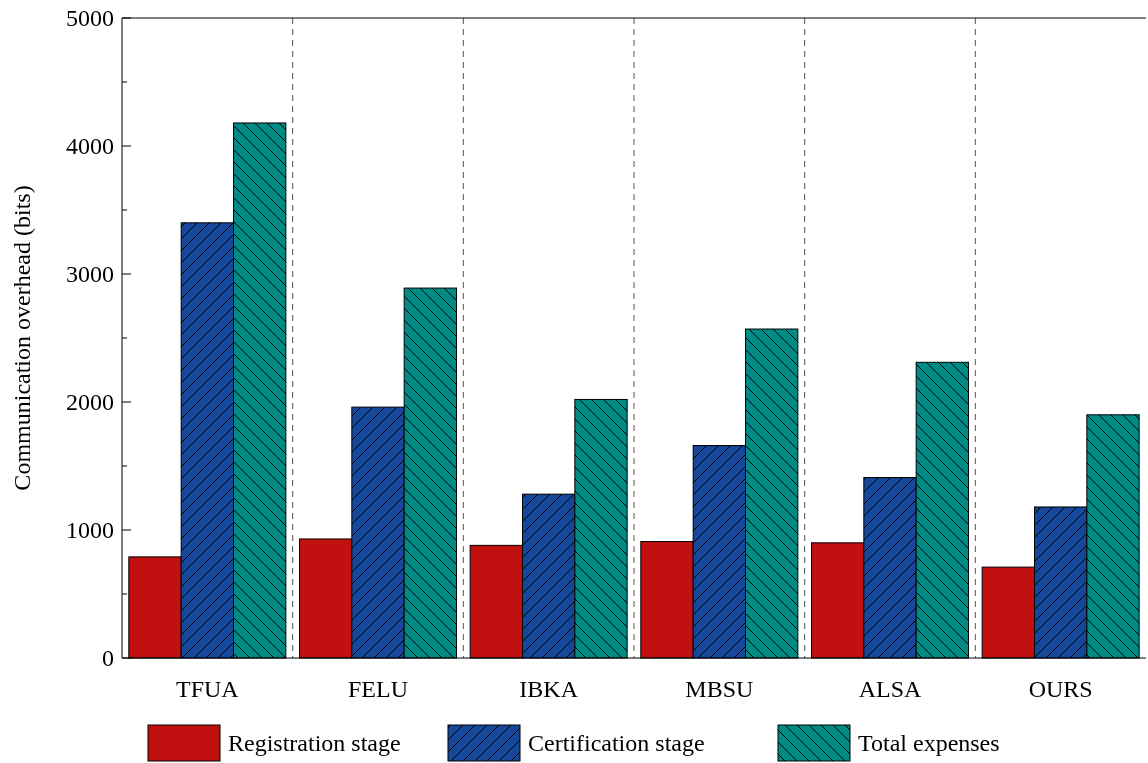 This screenshot has height=763, width=1148. I want to click on y-tick-label: 4000, so click(90, 146).